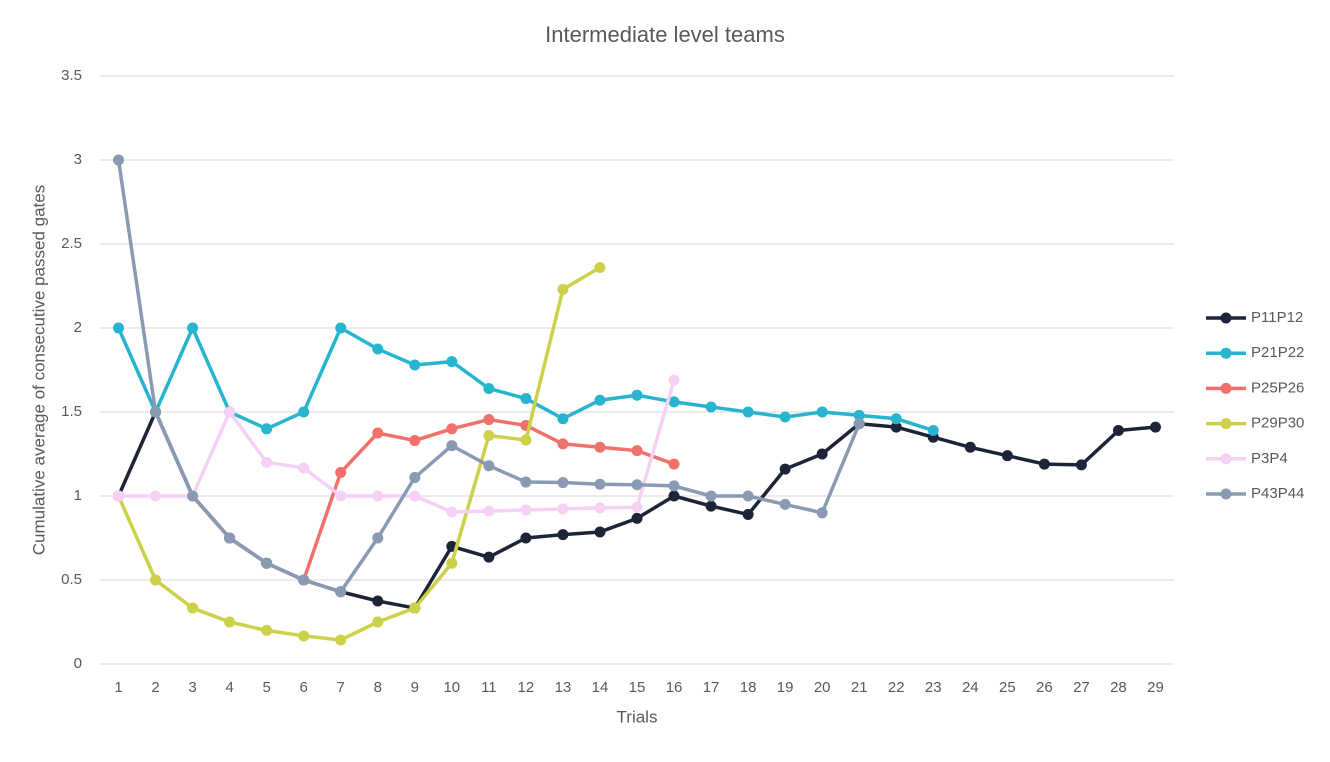  Describe the element at coordinates (415, 687) in the screenshot. I see `x-tick-label: 9` at that location.